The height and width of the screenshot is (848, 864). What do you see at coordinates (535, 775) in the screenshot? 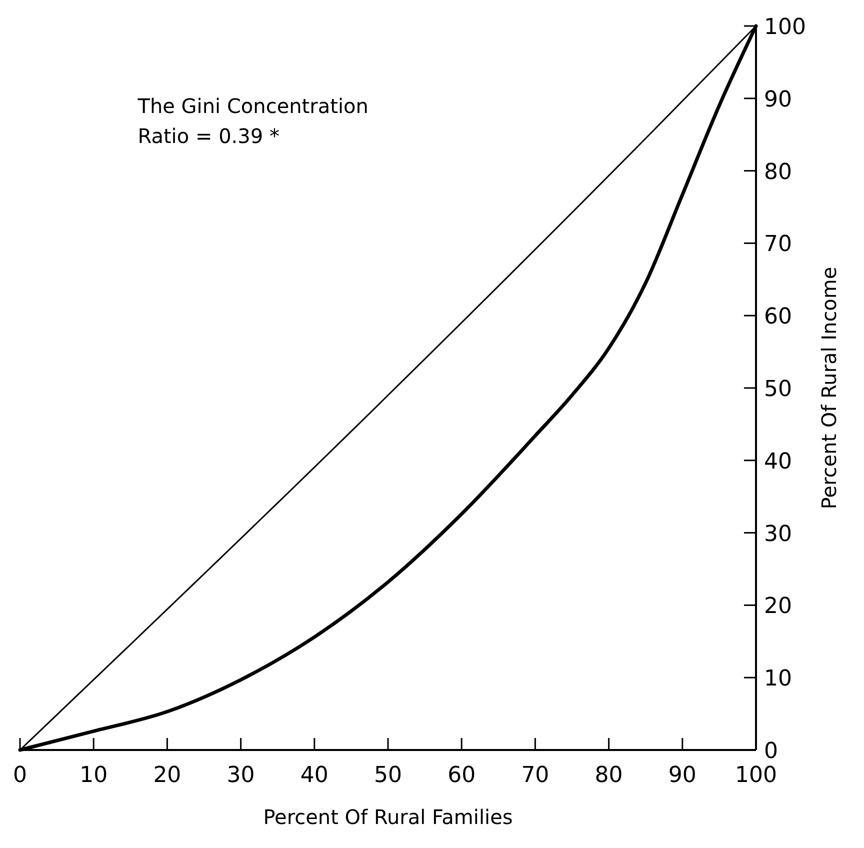
I see `x-tick-label: 70` at bounding box center [535, 775].